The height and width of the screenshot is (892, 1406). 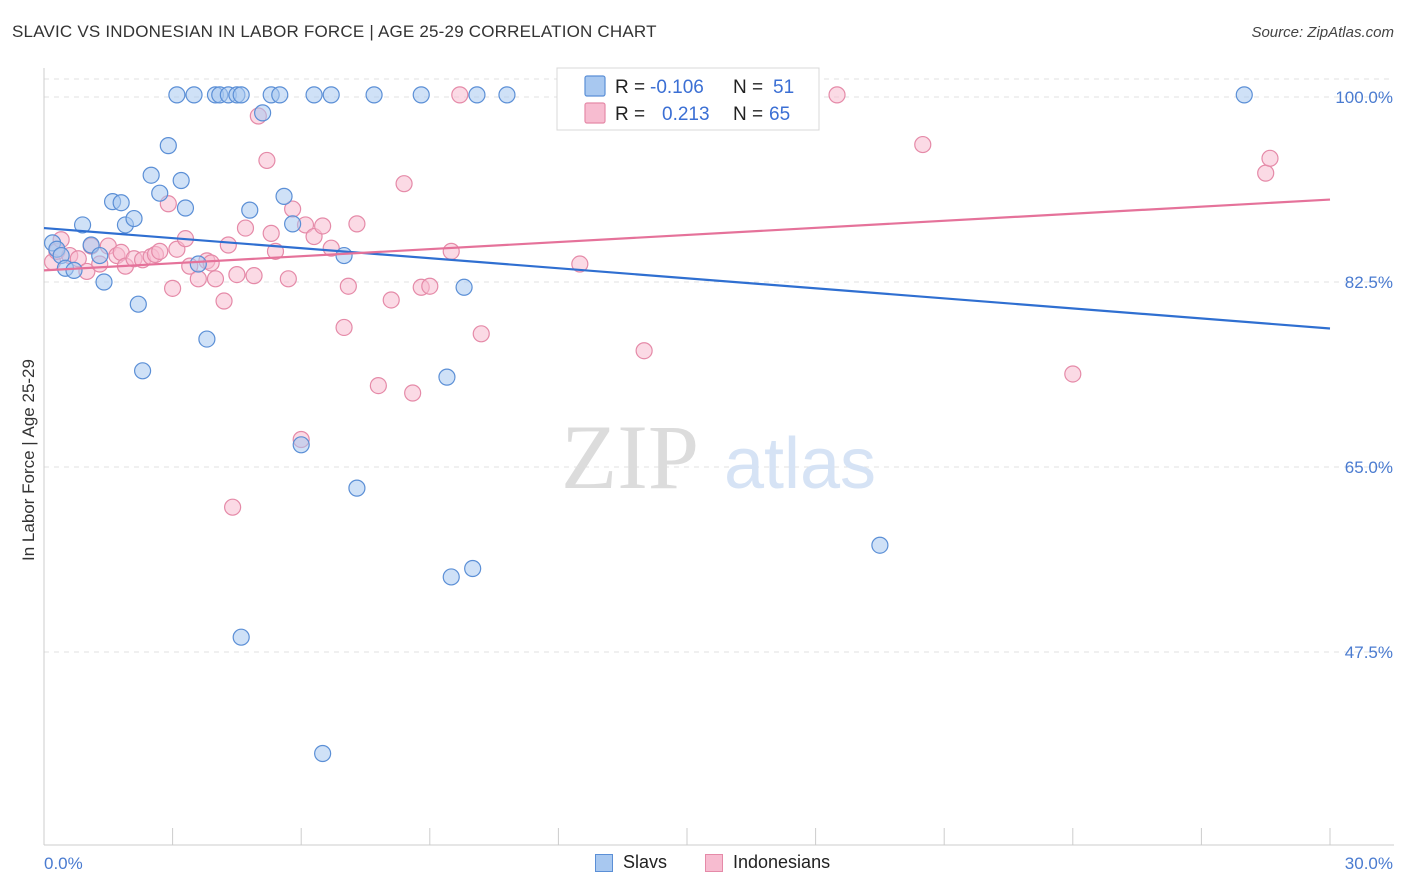 What do you see at coordinates (1369, 652) in the screenshot?
I see `y-tick-label-3: 47.5%` at bounding box center [1369, 652].